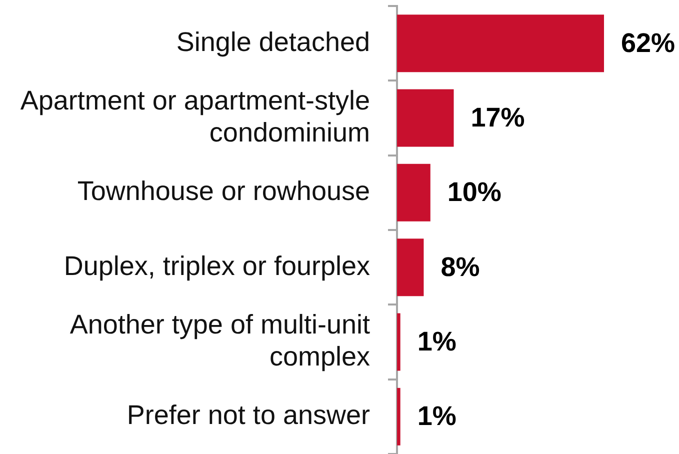 Image resolution: width=679 pixels, height=454 pixels. What do you see at coordinates (474, 192) in the screenshot?
I see `data-label: 10%` at bounding box center [474, 192].